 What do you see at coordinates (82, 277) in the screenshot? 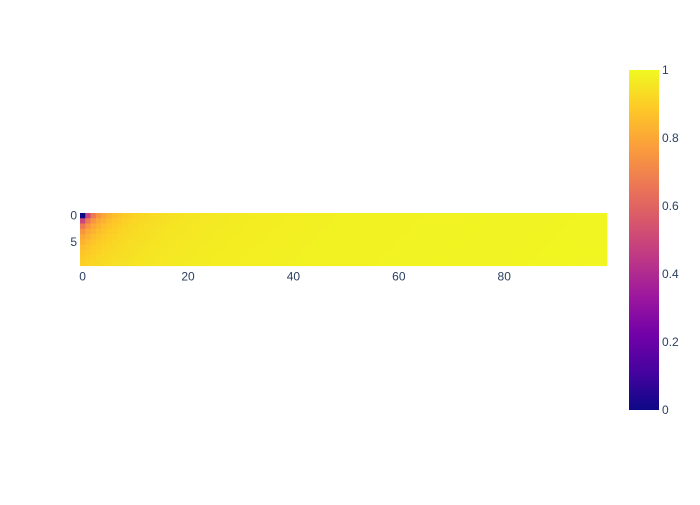
I see `x-tick-label: 0` at bounding box center [82, 277].